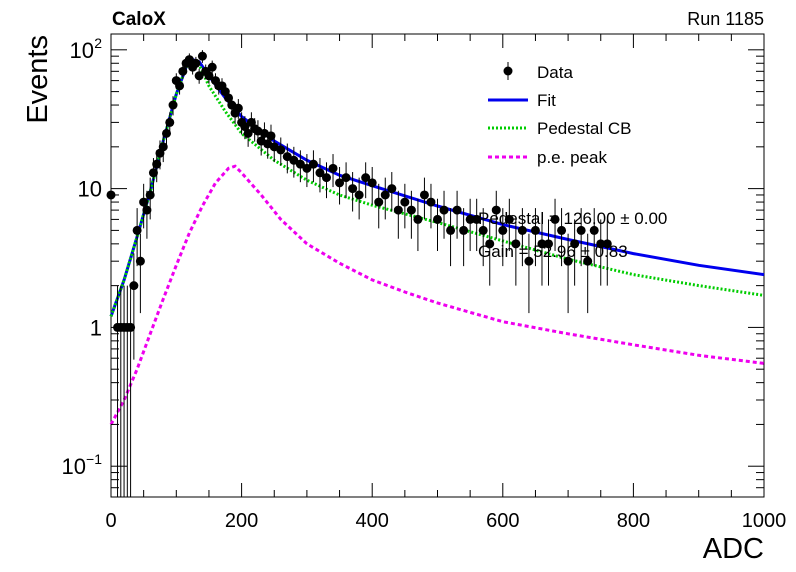  I want to click on legend: Data Fit Pedestal CB p.e. peak, so click(560, 114).